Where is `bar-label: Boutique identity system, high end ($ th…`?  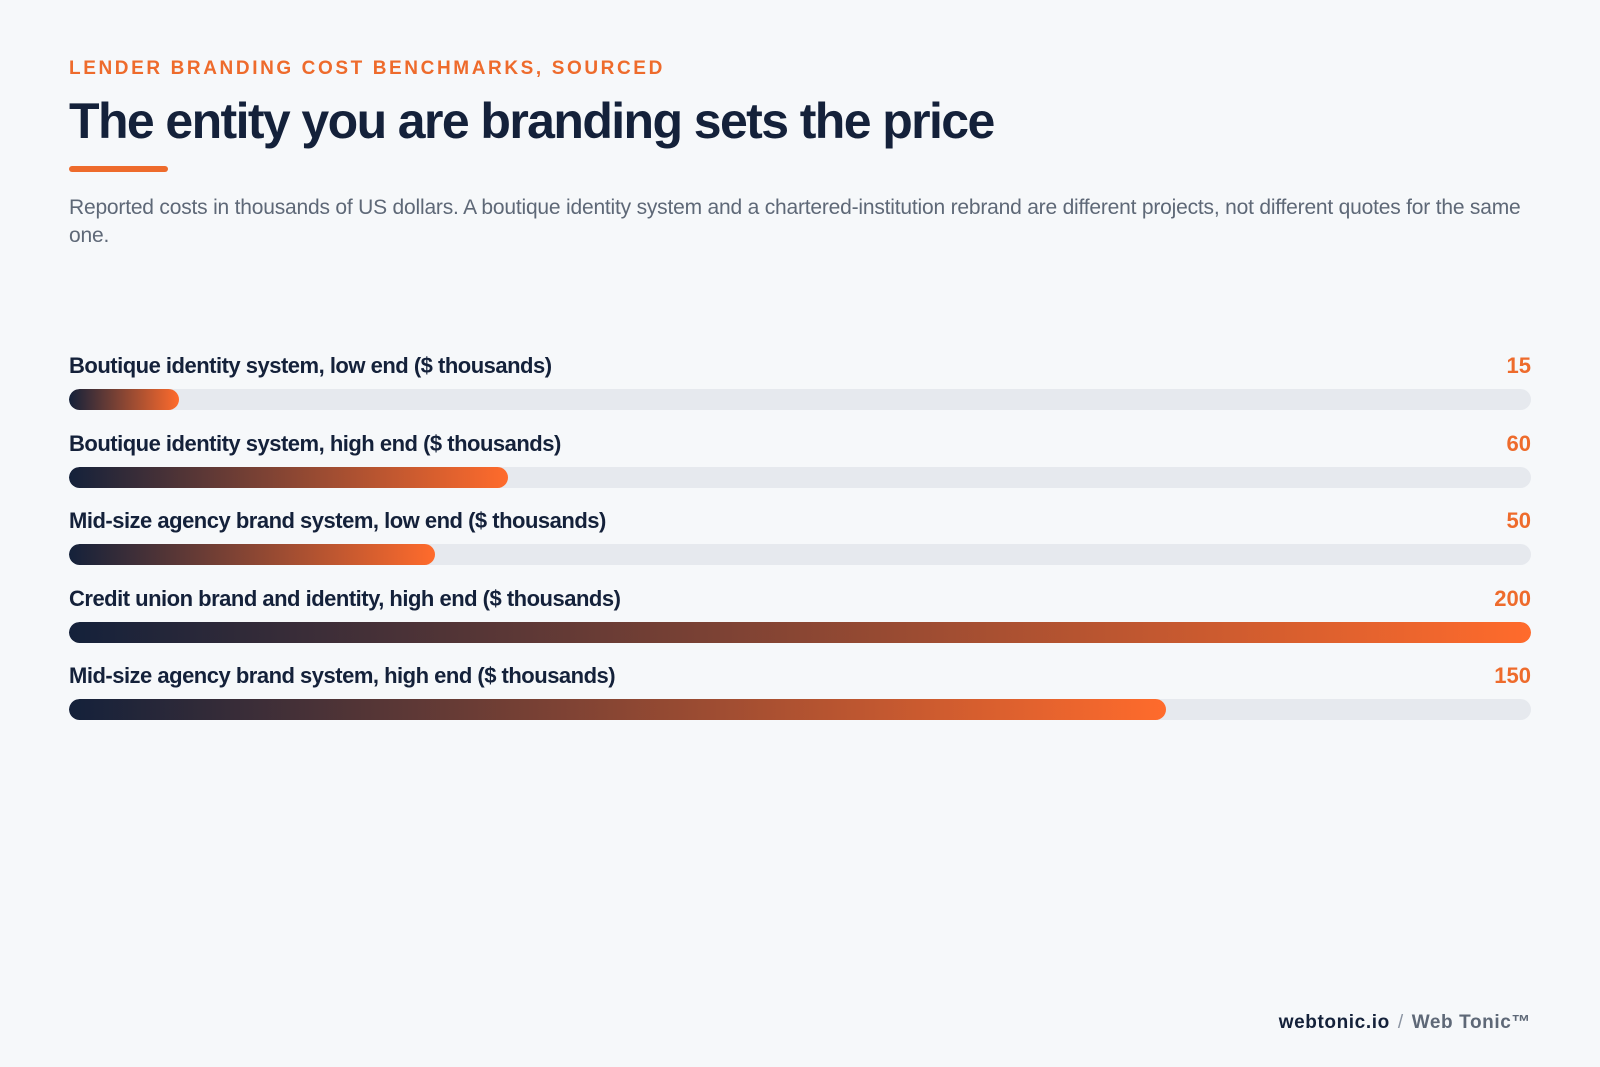
bar-label: Boutique identity system, high end ($ th… is located at coordinates (315, 443).